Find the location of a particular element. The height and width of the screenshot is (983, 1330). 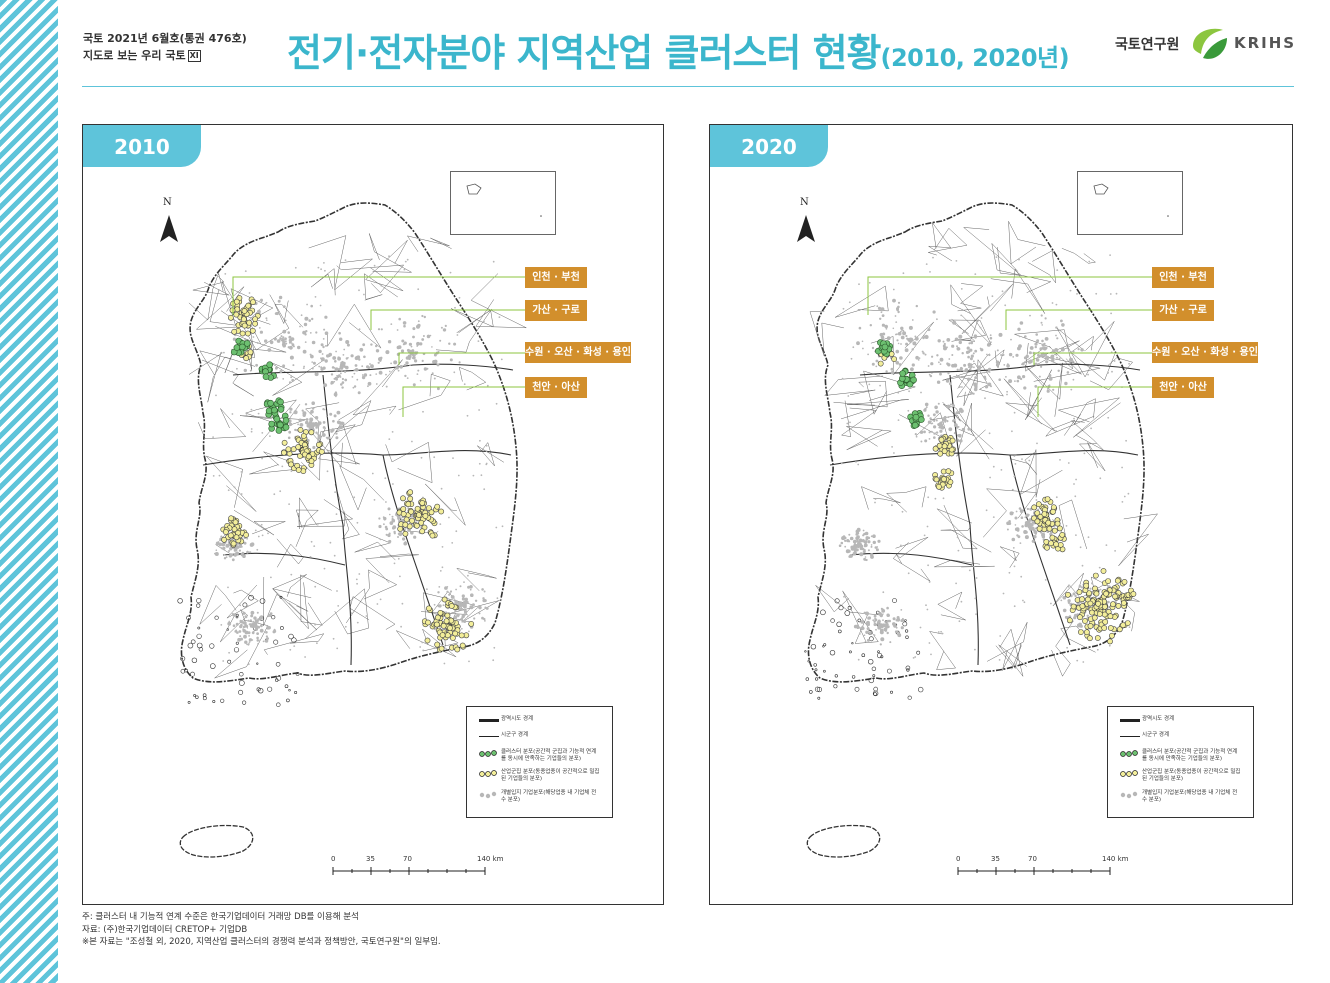

header-divider is located at coordinates (688, 86).